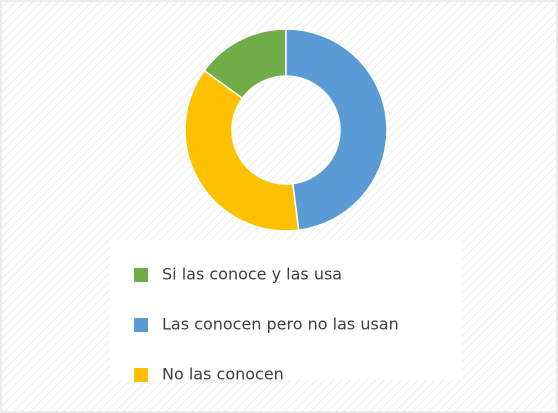 The image size is (558, 413). I want to click on legend-label: Si las conoce y las usa, so click(252, 274).